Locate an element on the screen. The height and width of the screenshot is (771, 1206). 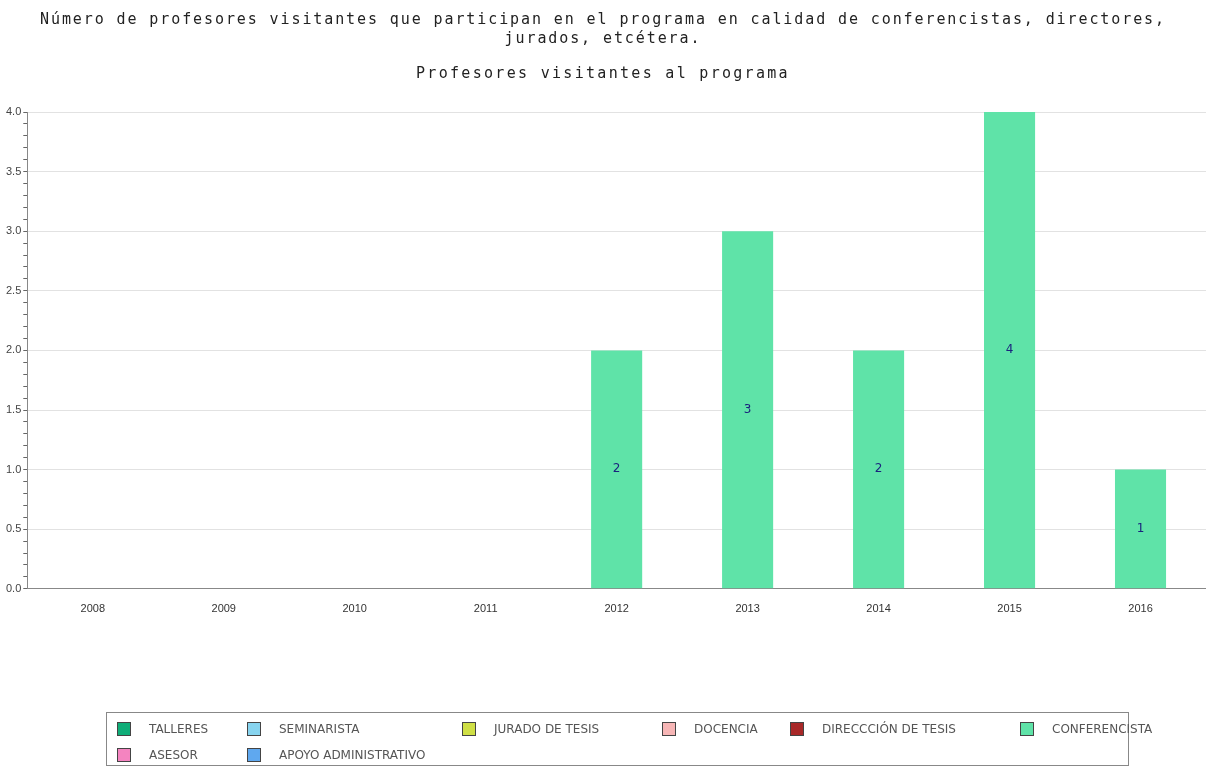
data-label: 4 is located at coordinates (1009, 349).